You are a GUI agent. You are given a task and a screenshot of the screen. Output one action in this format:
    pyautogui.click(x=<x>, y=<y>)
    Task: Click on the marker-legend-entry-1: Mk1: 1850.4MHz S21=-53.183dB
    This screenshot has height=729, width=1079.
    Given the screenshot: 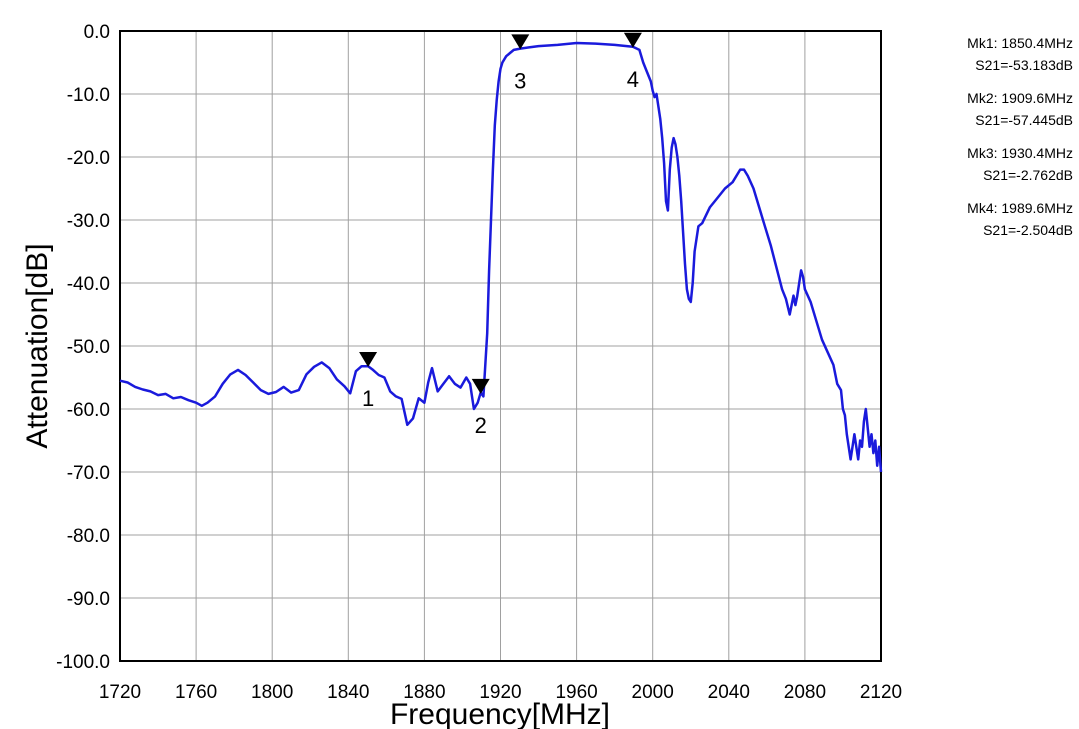 What is the action you would take?
    pyautogui.click(x=989, y=54)
    